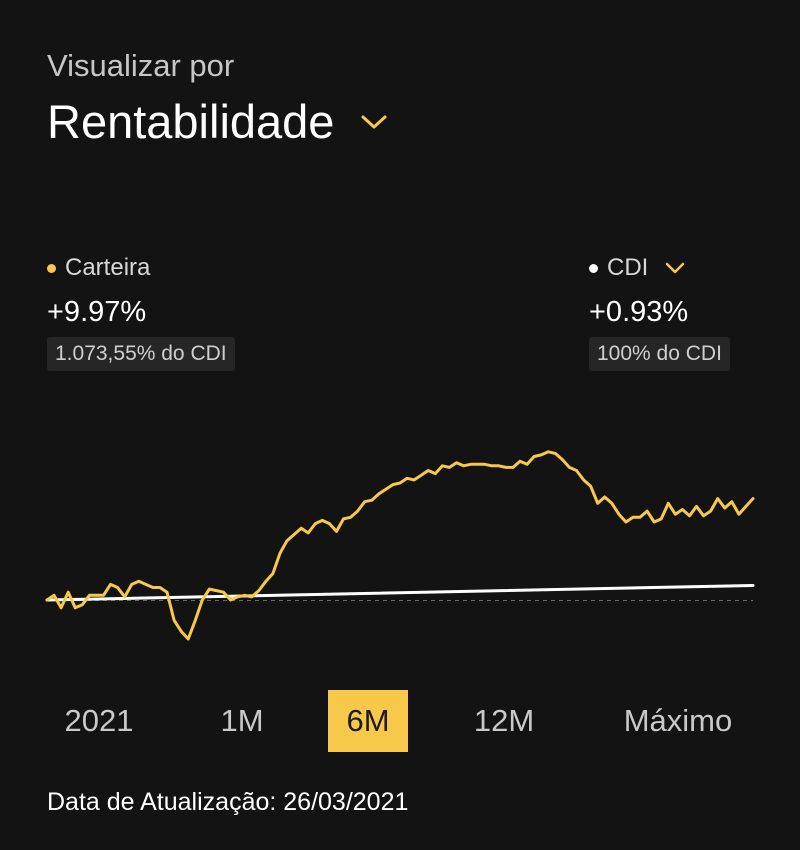 Image resolution: width=800 pixels, height=850 pixels. I want to click on view-selector: Rentabilidade, so click(217, 121).